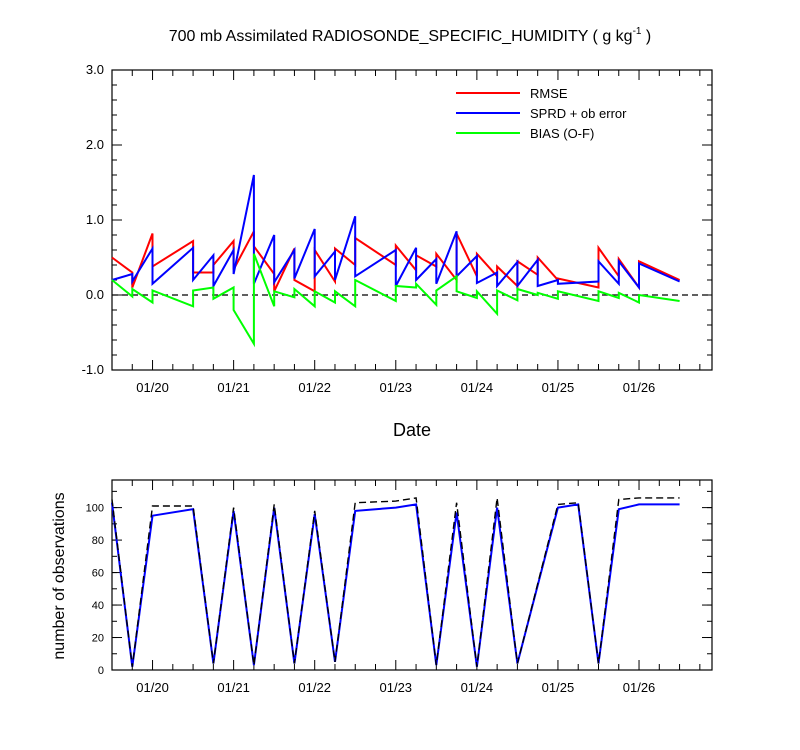  I want to click on y-tick-label: 1.0, so click(95, 219).